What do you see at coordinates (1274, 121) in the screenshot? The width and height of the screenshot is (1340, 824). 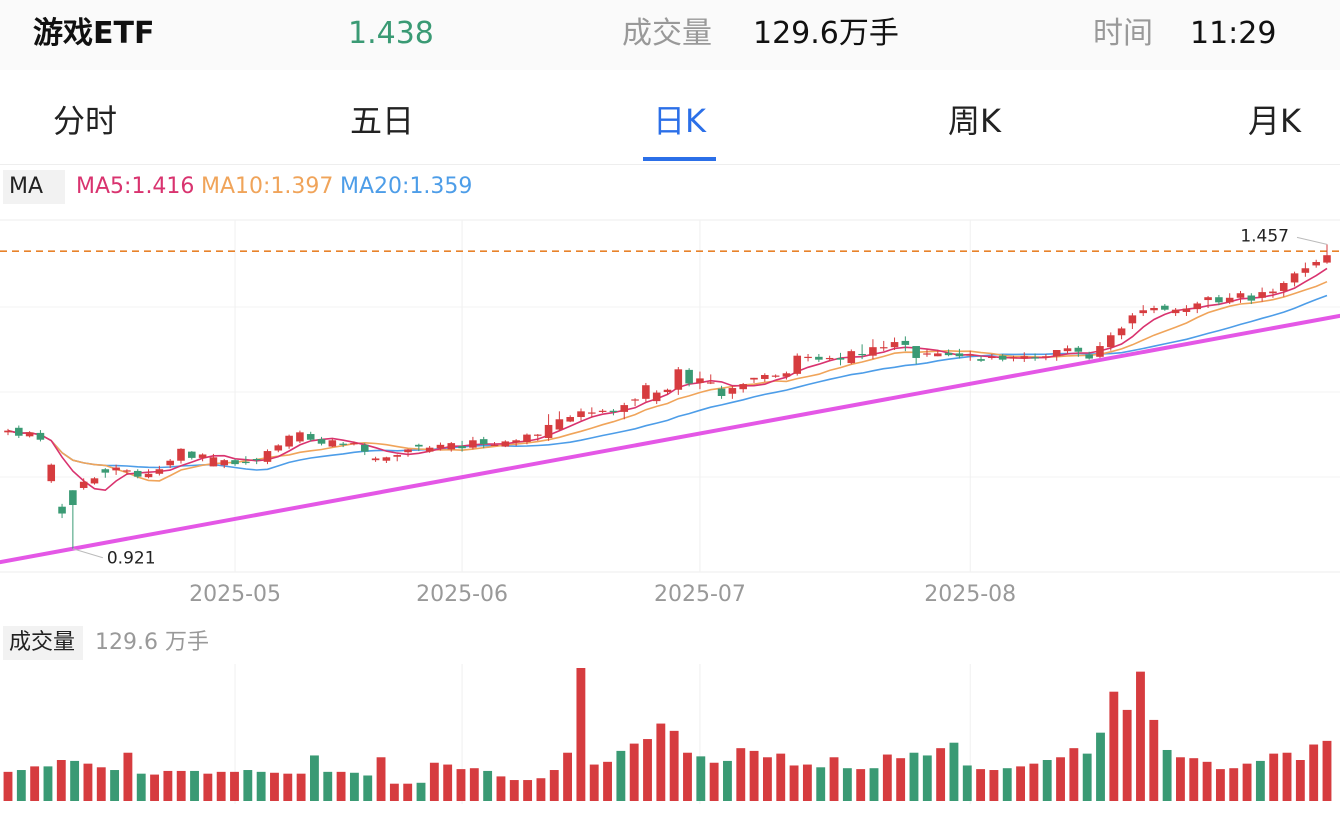 I see `tab-monthly-k: 月K` at bounding box center [1274, 121].